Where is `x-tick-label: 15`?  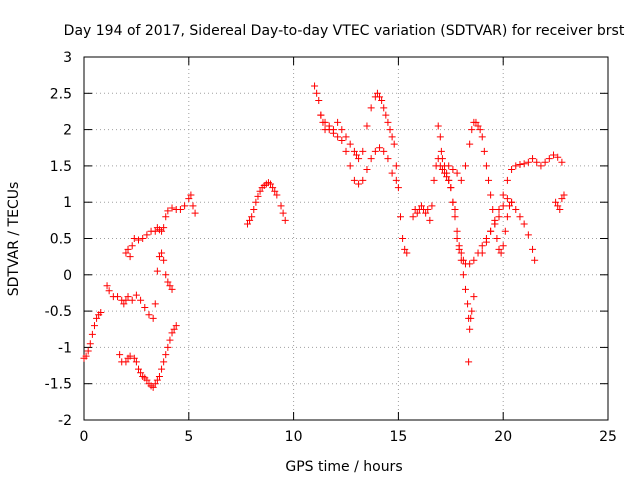
x-tick-label: 15 is located at coordinates (398, 437).